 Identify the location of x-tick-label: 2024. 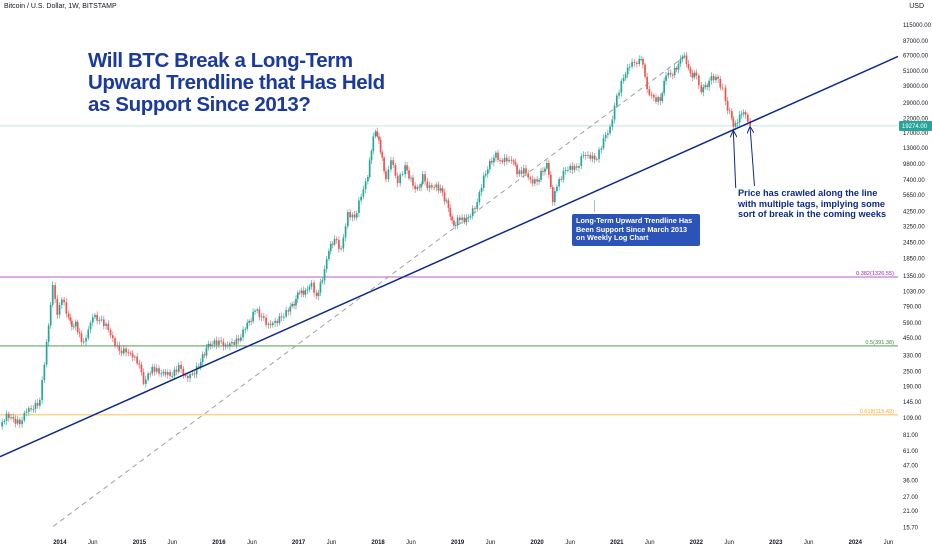
(856, 543).